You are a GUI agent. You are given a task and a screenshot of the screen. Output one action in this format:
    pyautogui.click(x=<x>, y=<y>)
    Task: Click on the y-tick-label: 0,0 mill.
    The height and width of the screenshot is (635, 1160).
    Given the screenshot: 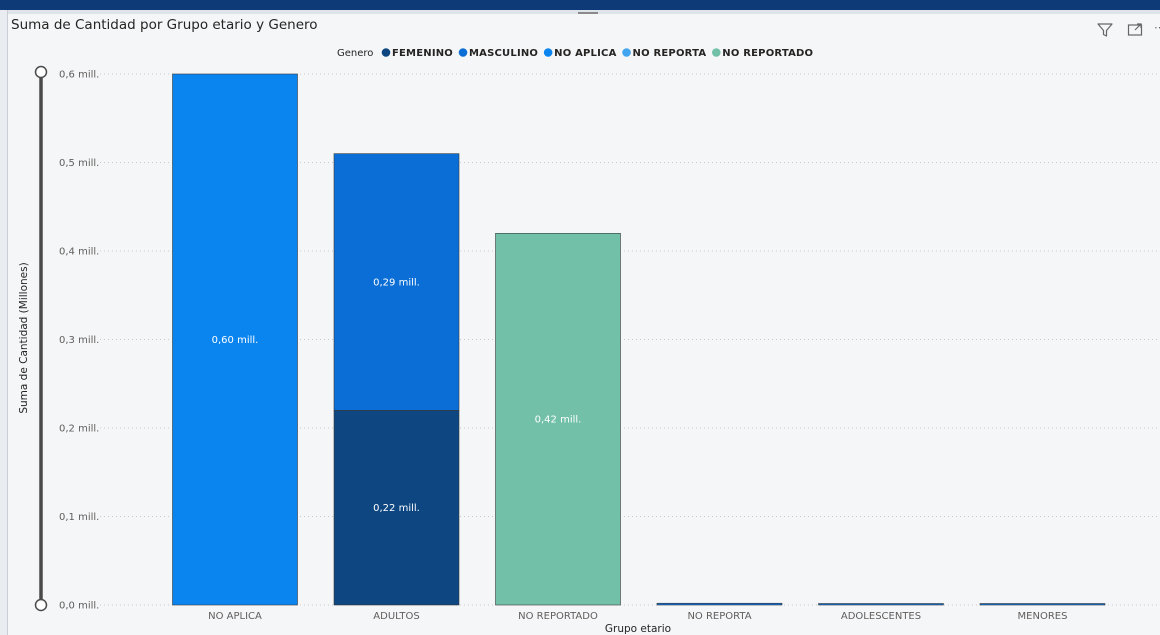 What is the action you would take?
    pyautogui.click(x=79, y=606)
    